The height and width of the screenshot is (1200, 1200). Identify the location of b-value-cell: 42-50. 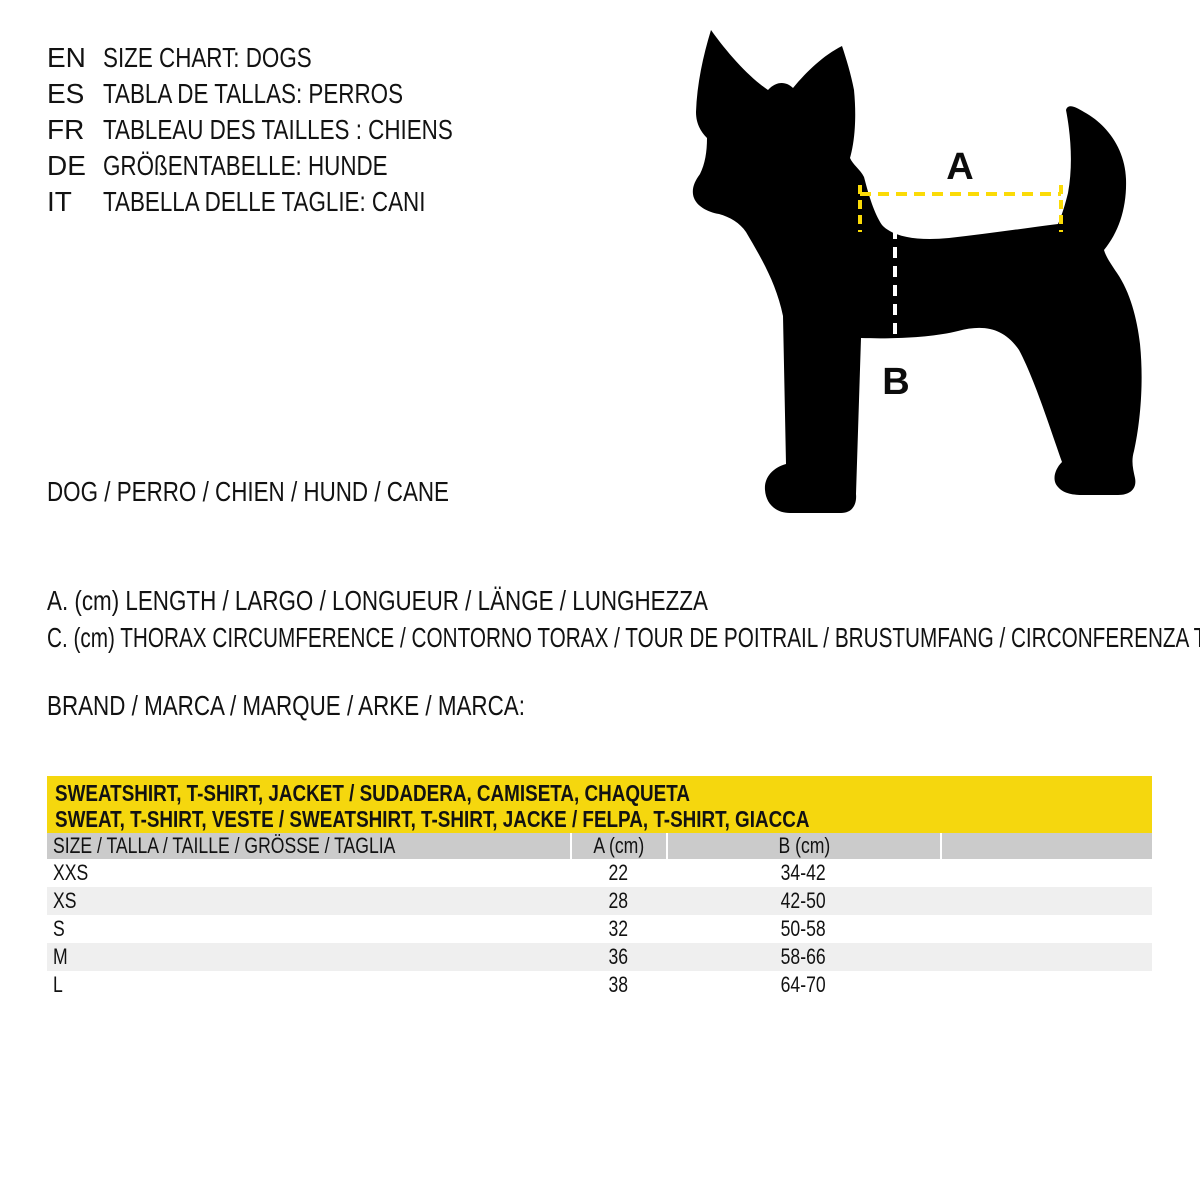
(803, 900).